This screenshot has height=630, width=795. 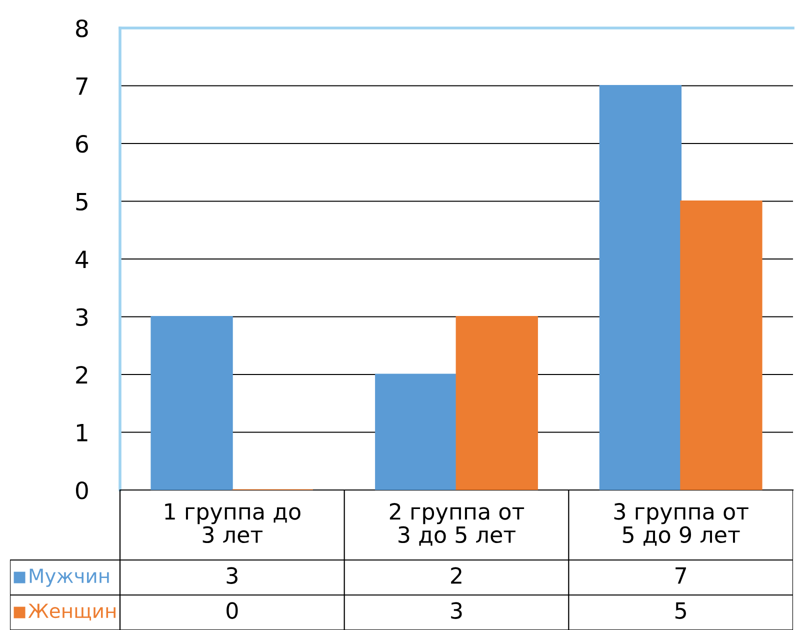 What do you see at coordinates (82, 202) in the screenshot?
I see `y-tick-label: 5` at bounding box center [82, 202].